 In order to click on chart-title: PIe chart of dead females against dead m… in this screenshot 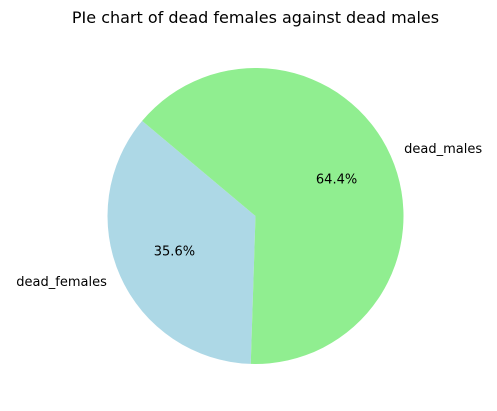, I will do `click(255, 17)`.